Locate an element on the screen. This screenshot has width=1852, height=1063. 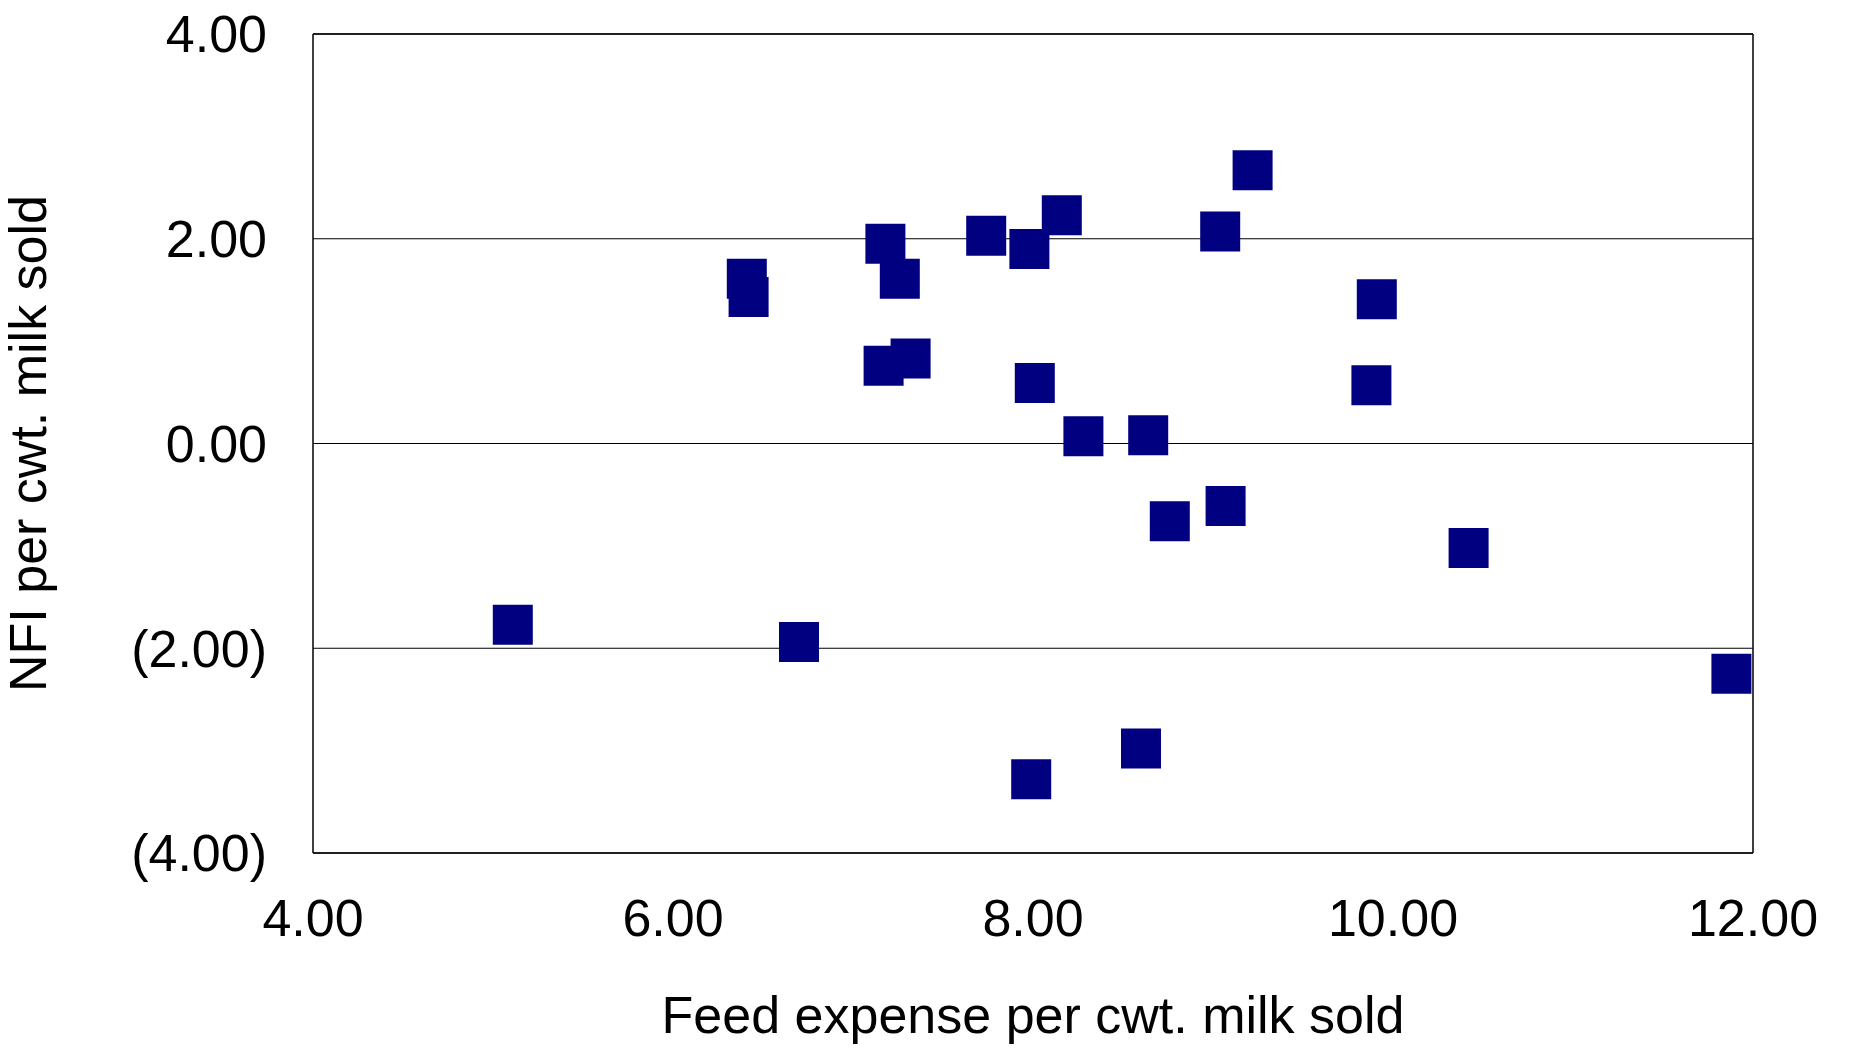
y-axis-title: NFI per cwt. milk sold is located at coordinates (29, 443).